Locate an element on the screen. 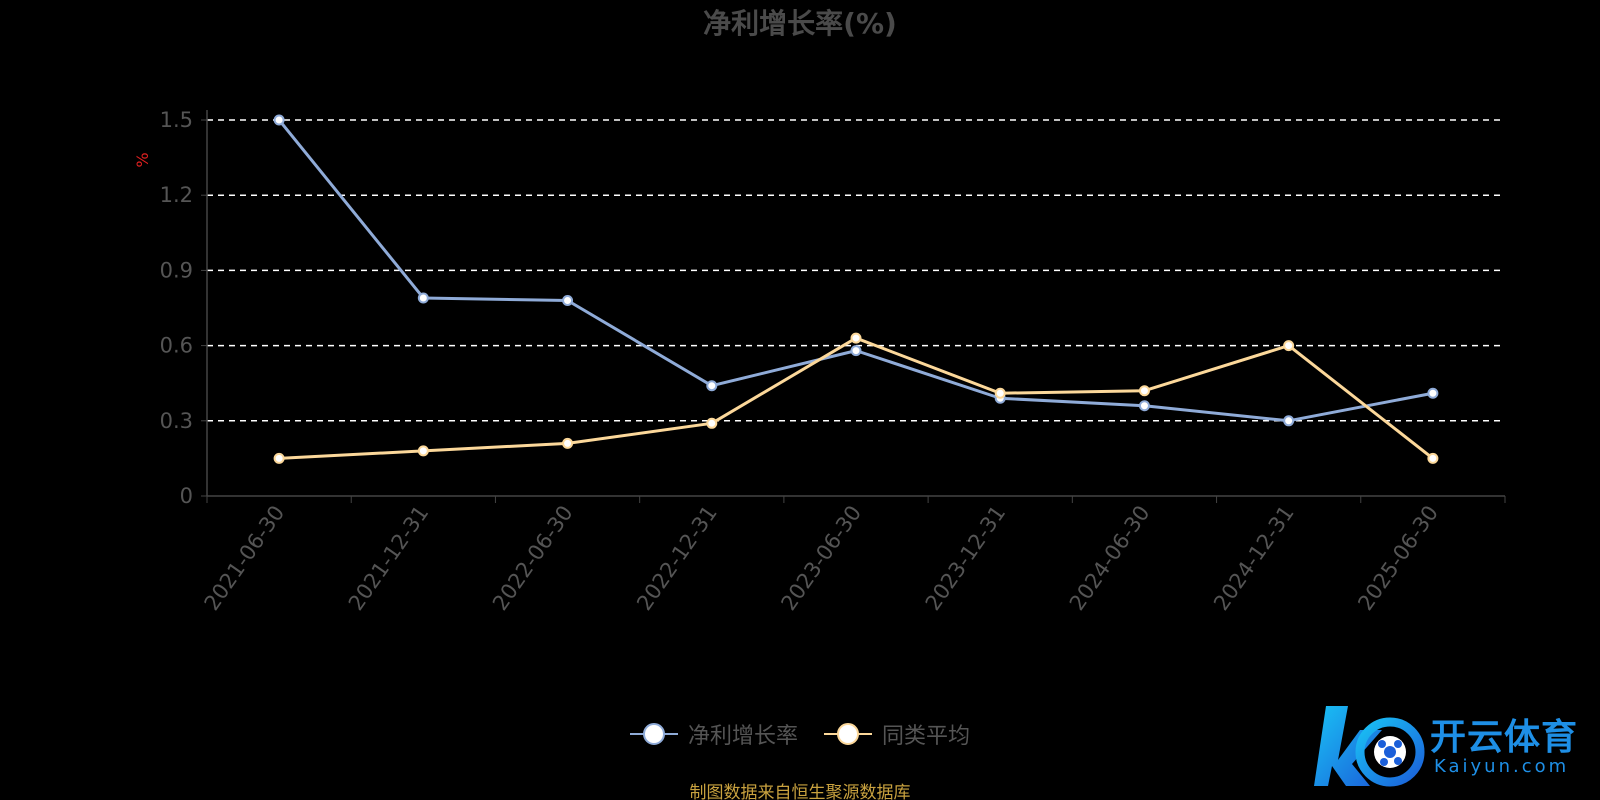  chart-title: 净利增长率(%) is located at coordinates (800, 23).